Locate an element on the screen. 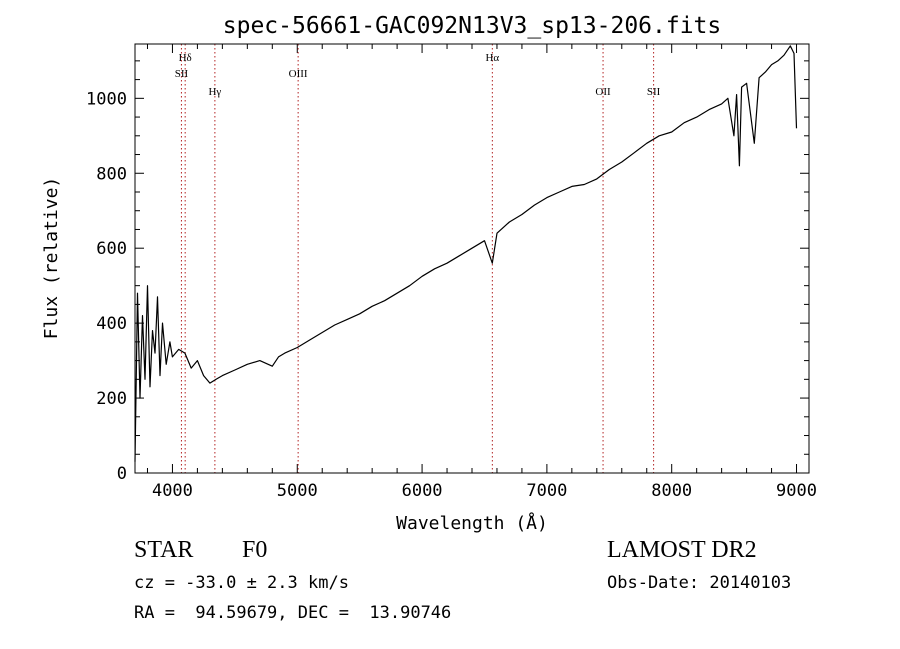  spectral-line-label: Hα is located at coordinates (492, 58).